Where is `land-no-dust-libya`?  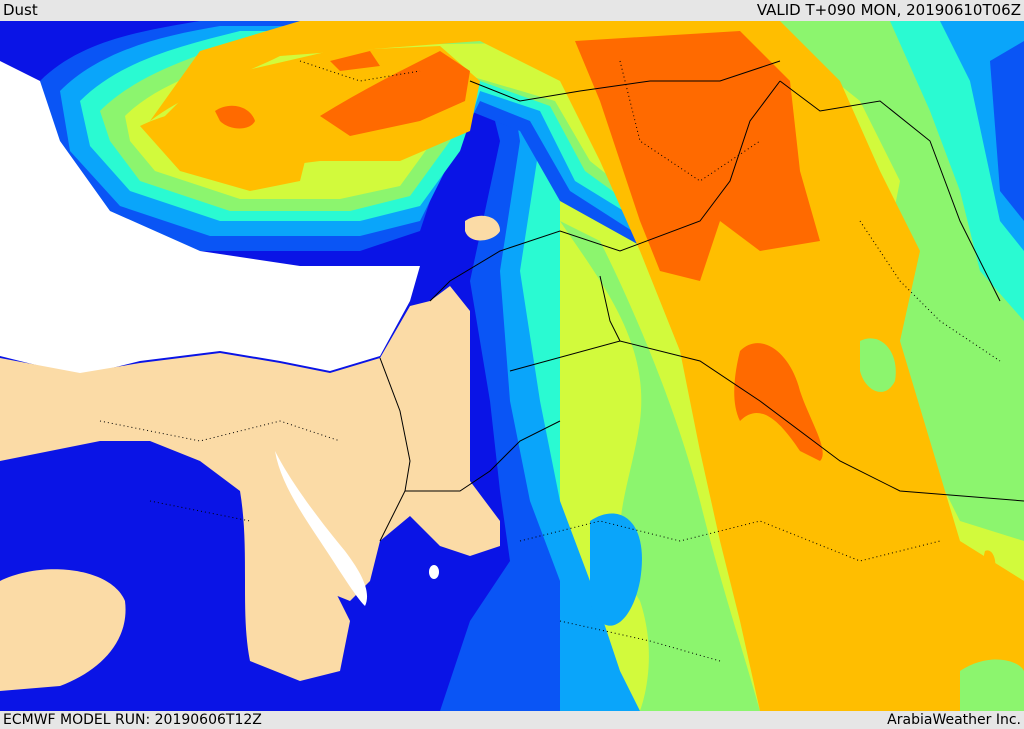
land-no-dust-libya is located at coordinates (63, 630).